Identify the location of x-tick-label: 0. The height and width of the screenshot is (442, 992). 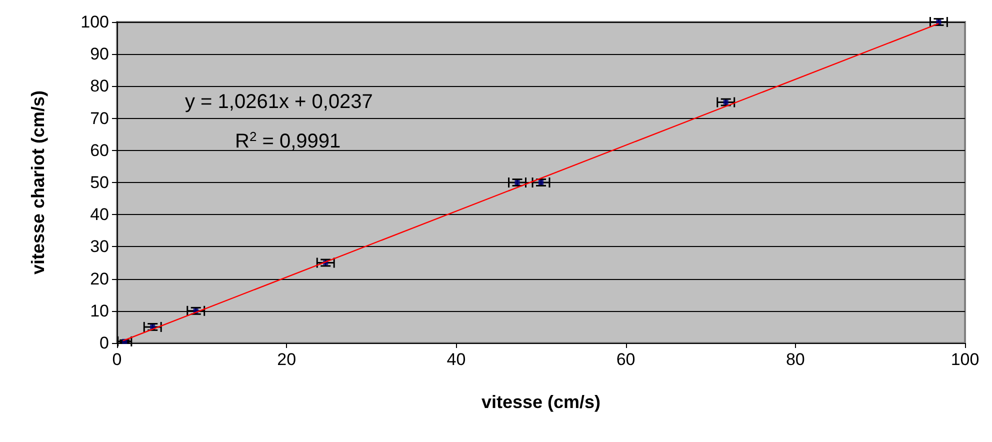
(117, 359).